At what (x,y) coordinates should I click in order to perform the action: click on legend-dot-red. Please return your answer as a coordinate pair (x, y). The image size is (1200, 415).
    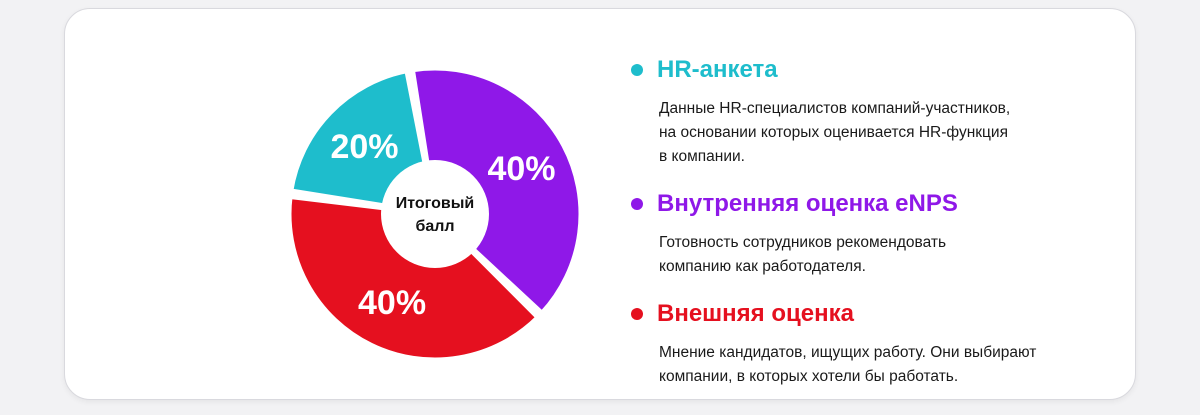
    Looking at the image, I should click on (637, 314).